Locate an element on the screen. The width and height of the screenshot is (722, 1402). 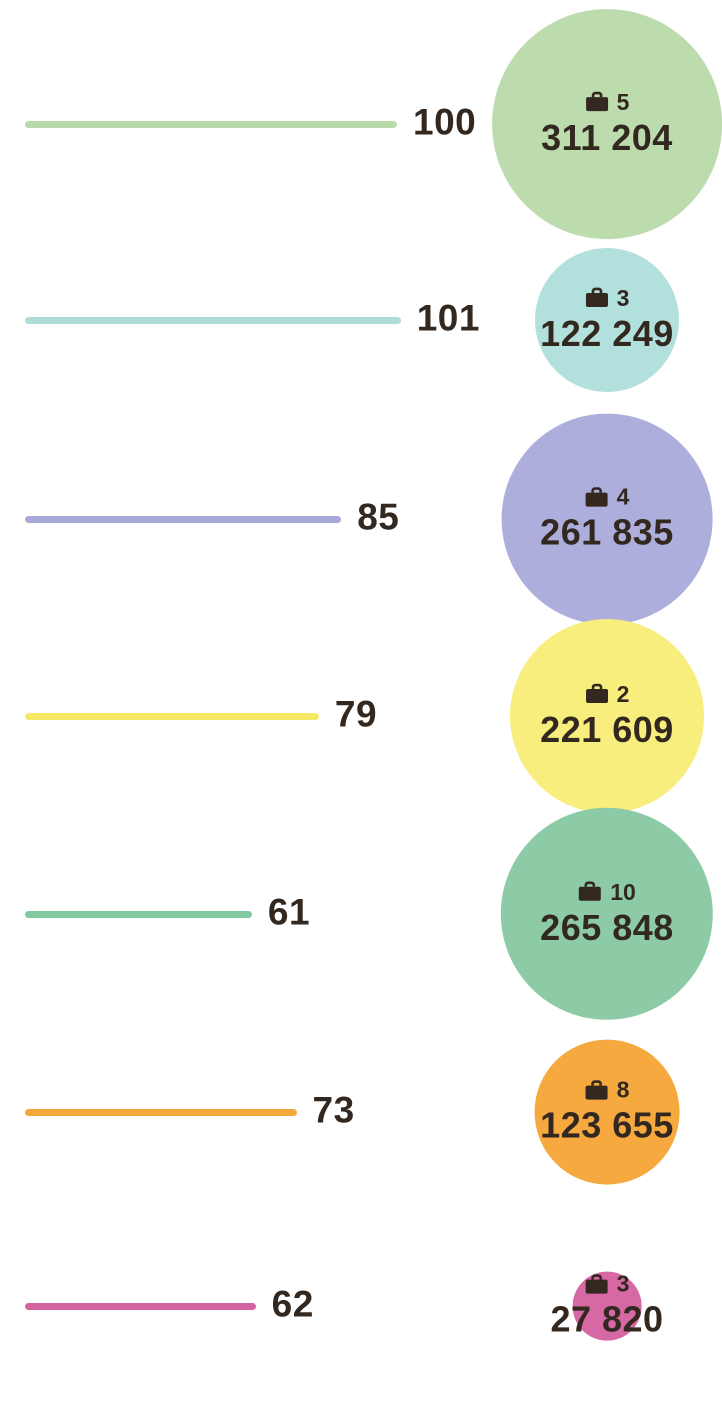
bubble-count-row: 4 is located at coordinates (607, 496).